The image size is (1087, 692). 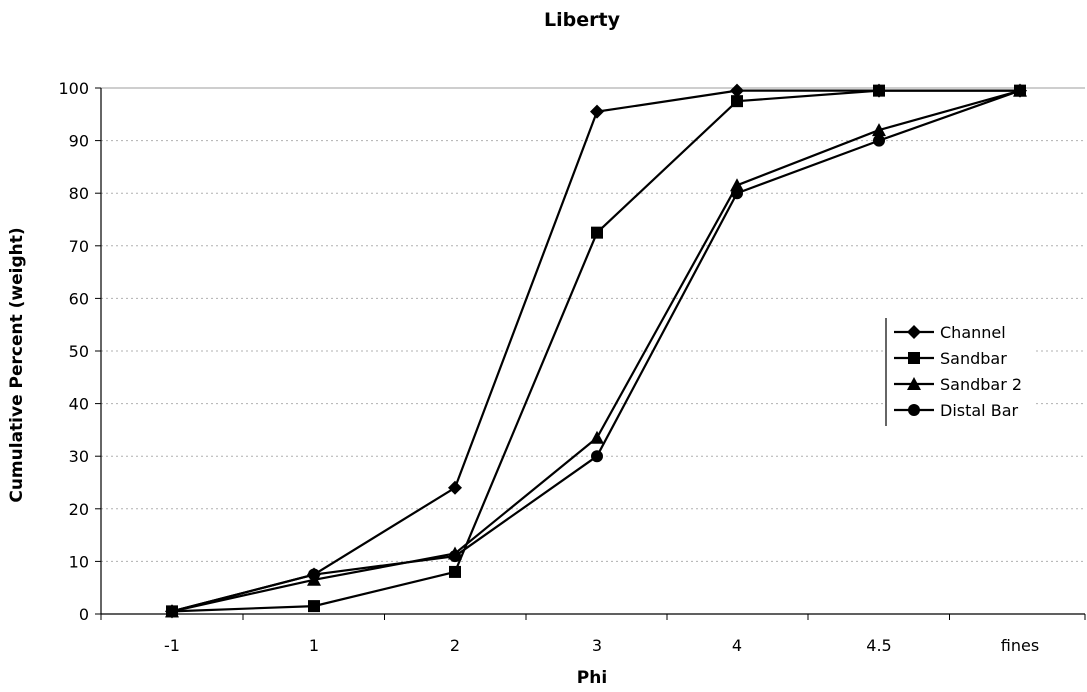 I want to click on x-tick-label: 4, so click(x=737, y=645).